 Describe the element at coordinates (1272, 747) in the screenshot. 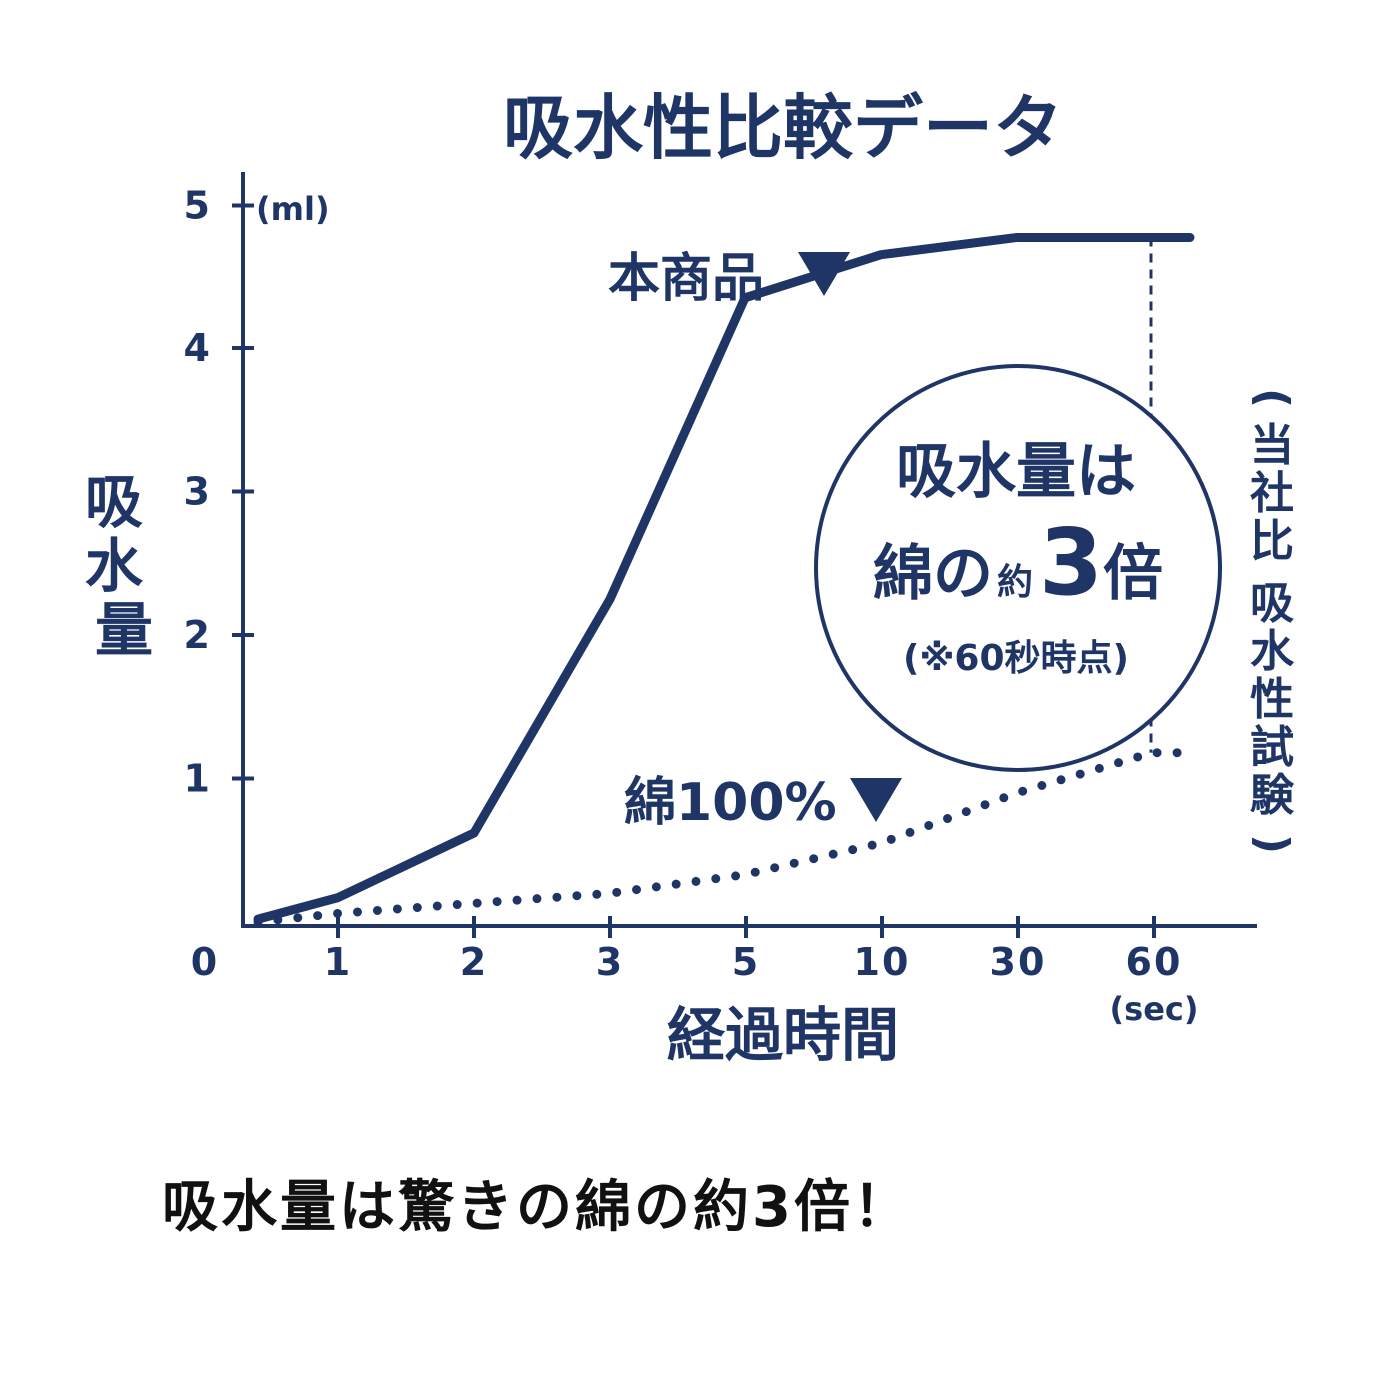

I see `side-note-char: 試` at that location.